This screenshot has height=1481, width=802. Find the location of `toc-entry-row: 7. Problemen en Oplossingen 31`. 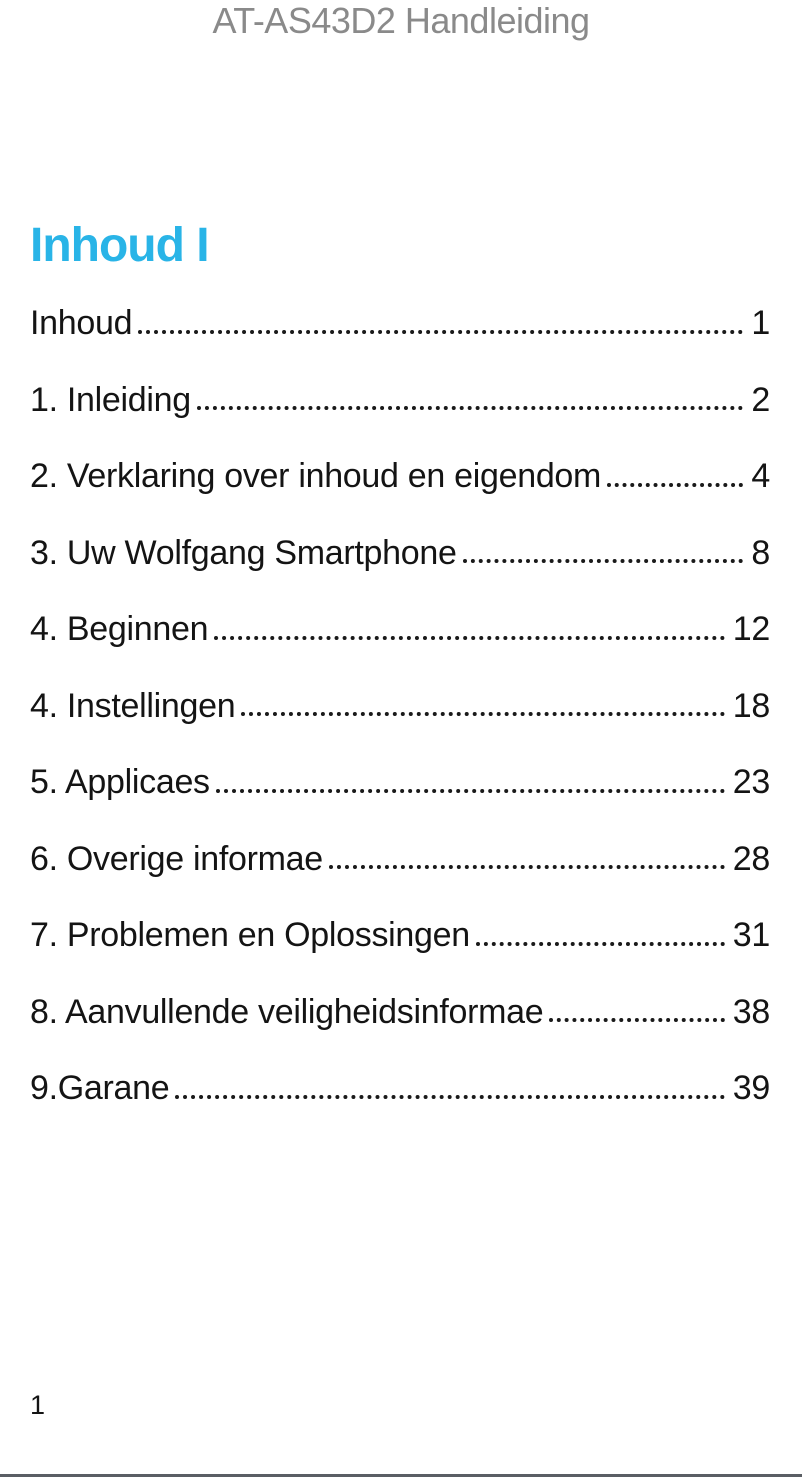

toc-entry-row: 7. Problemen en Oplossingen 31 is located at coordinates (400, 933).